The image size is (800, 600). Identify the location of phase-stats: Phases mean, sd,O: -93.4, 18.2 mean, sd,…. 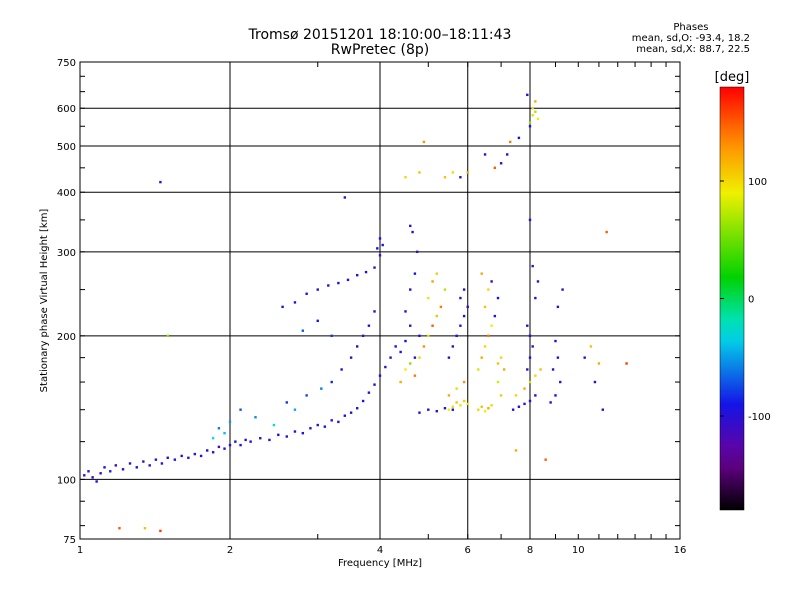
(691, 38).